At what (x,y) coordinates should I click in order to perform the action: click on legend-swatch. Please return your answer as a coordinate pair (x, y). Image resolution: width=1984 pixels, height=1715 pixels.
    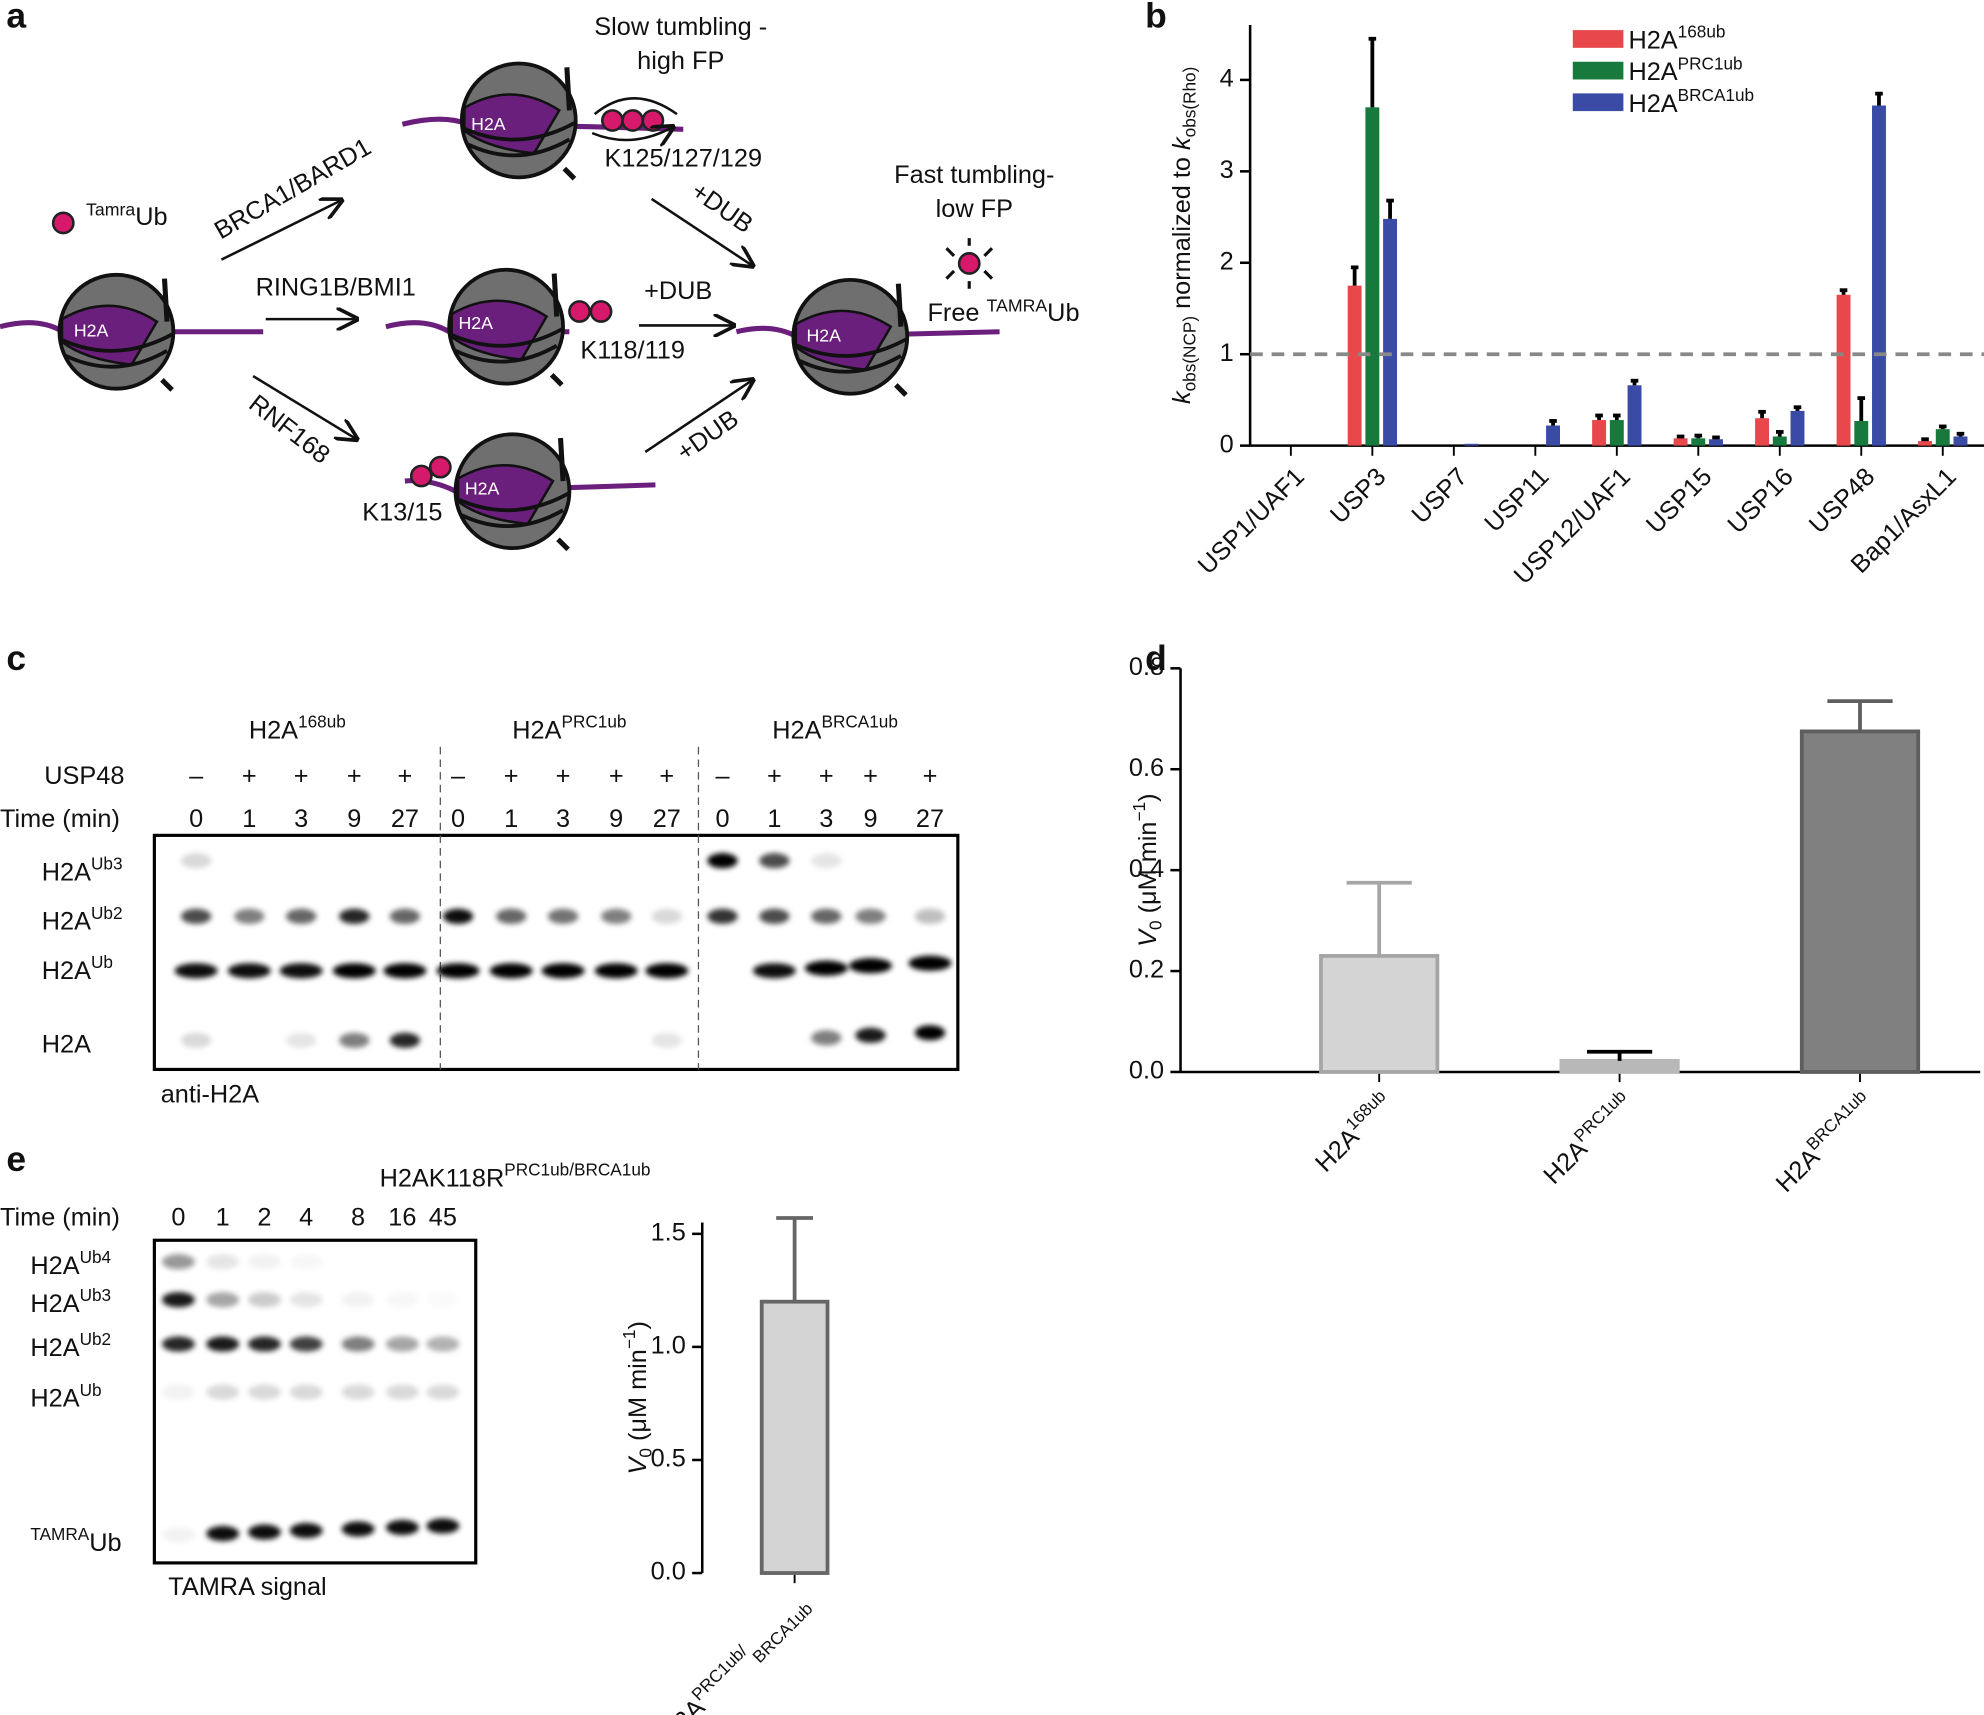
    Looking at the image, I should click on (1598, 70).